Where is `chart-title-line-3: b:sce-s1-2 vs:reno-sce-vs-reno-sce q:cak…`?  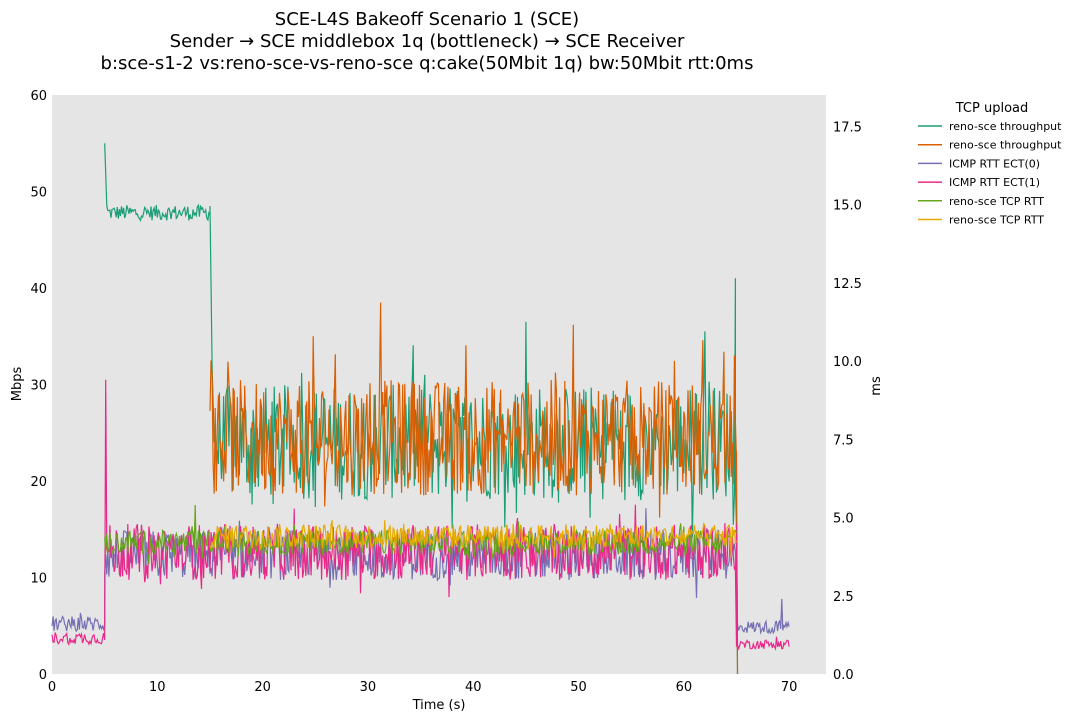
chart-title-line-3: b:sce-s1-2 vs:reno-sce-vs-reno-sce q:cak… is located at coordinates (427, 63).